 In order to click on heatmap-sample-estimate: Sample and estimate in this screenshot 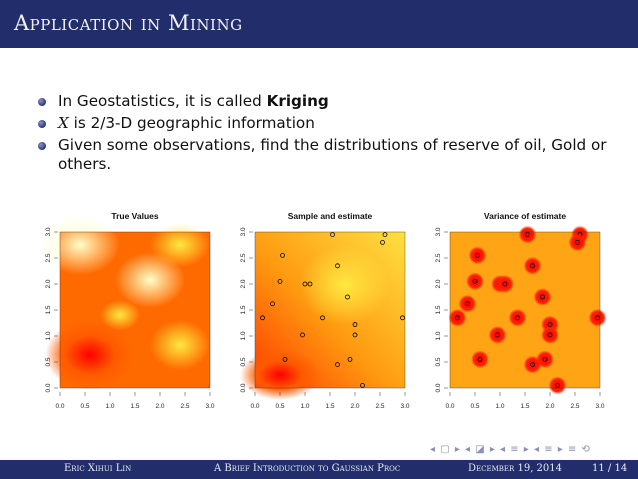, I will do `click(322, 305)`.